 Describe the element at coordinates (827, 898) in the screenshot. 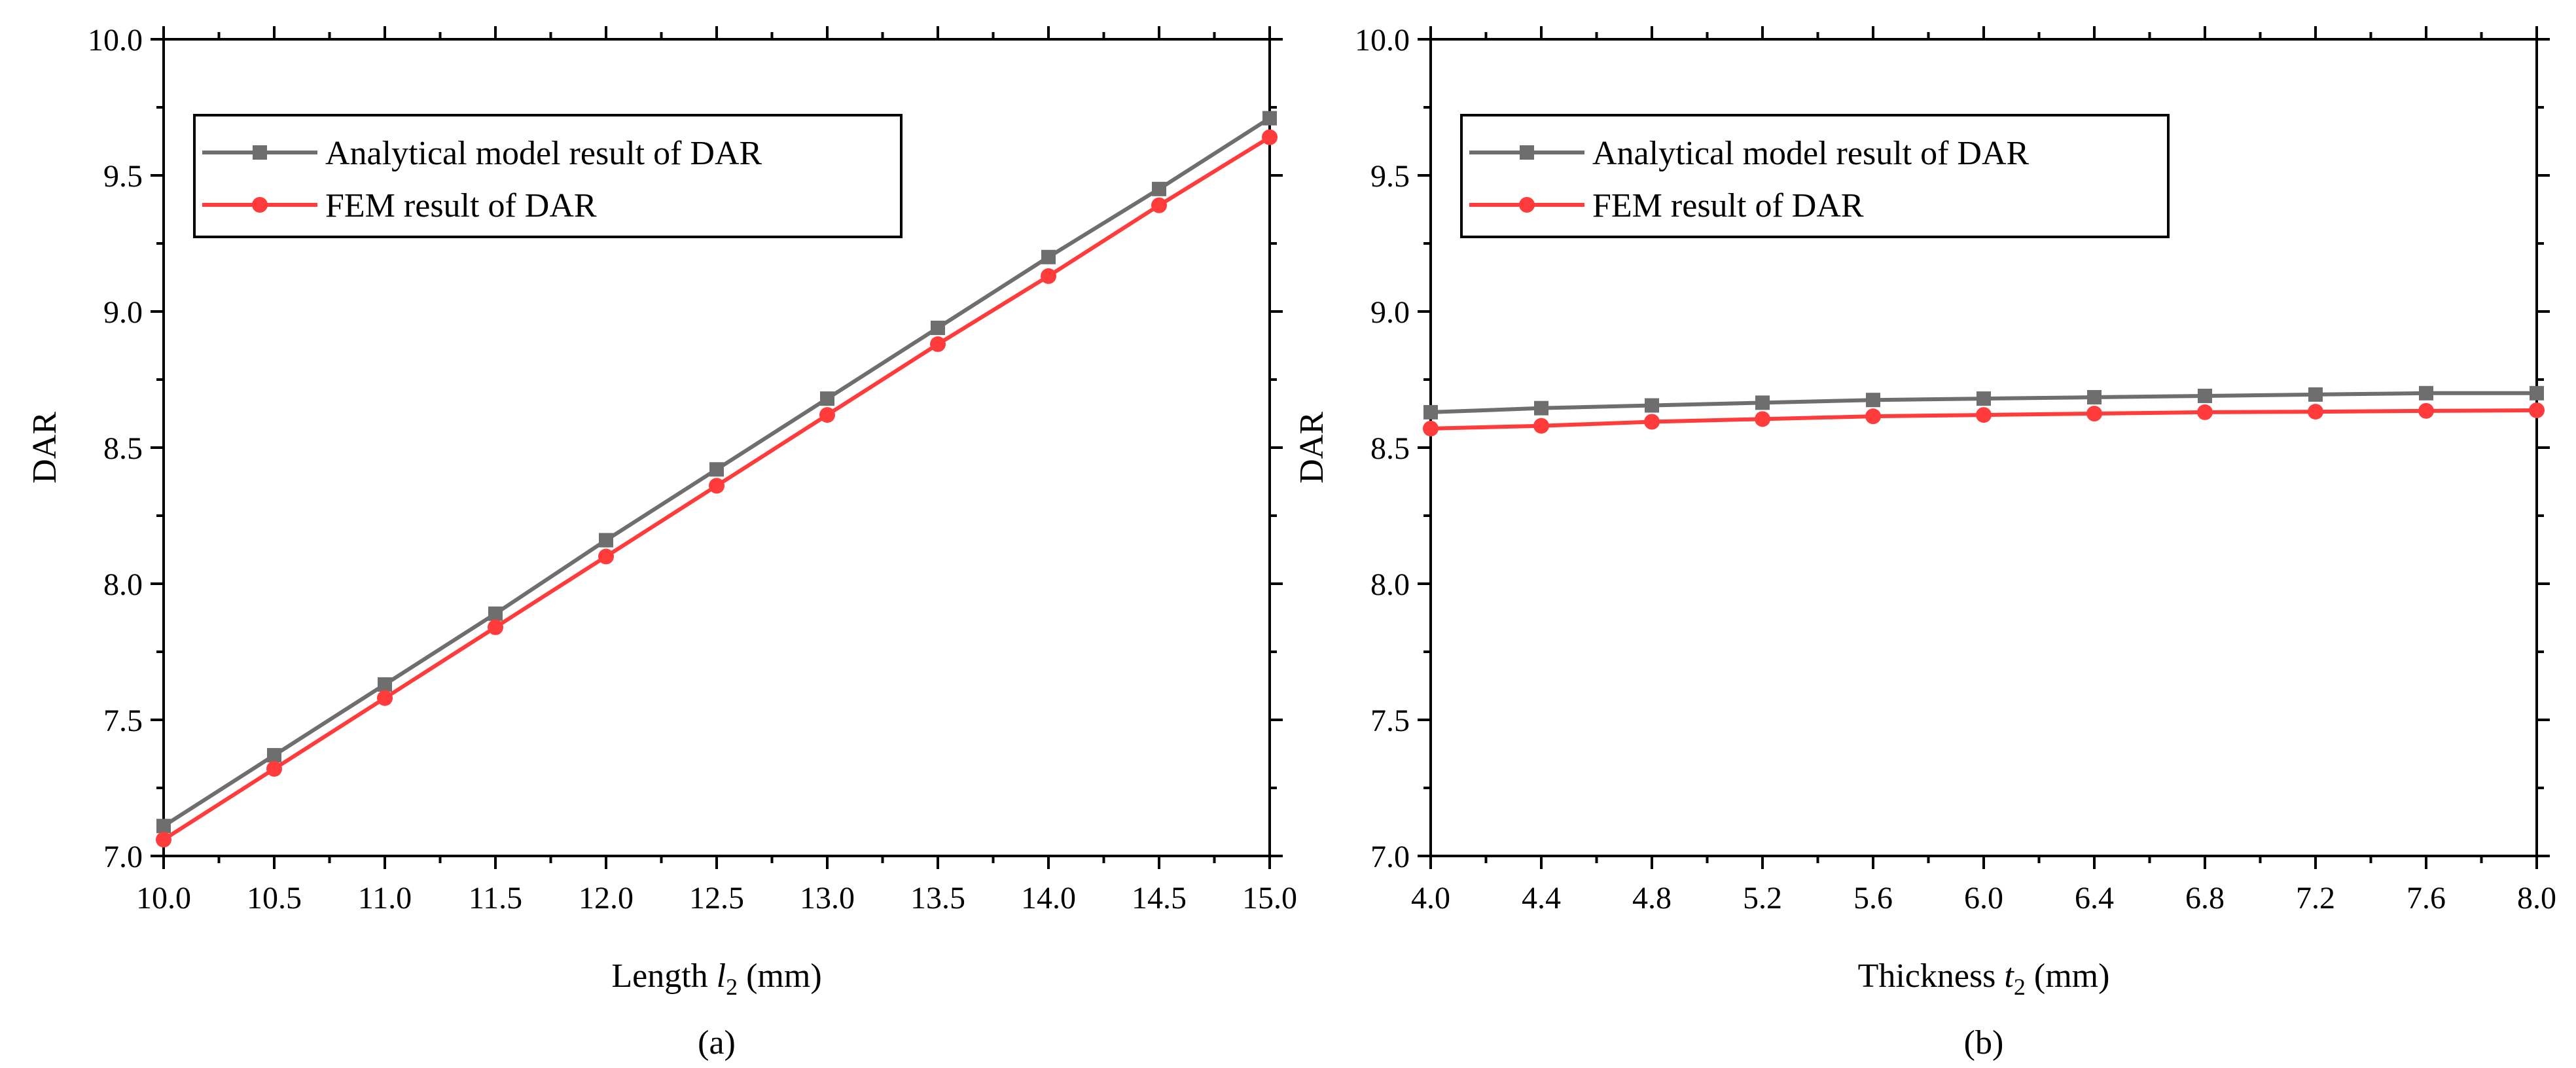

I see `x-tick-label: 13.0` at that location.